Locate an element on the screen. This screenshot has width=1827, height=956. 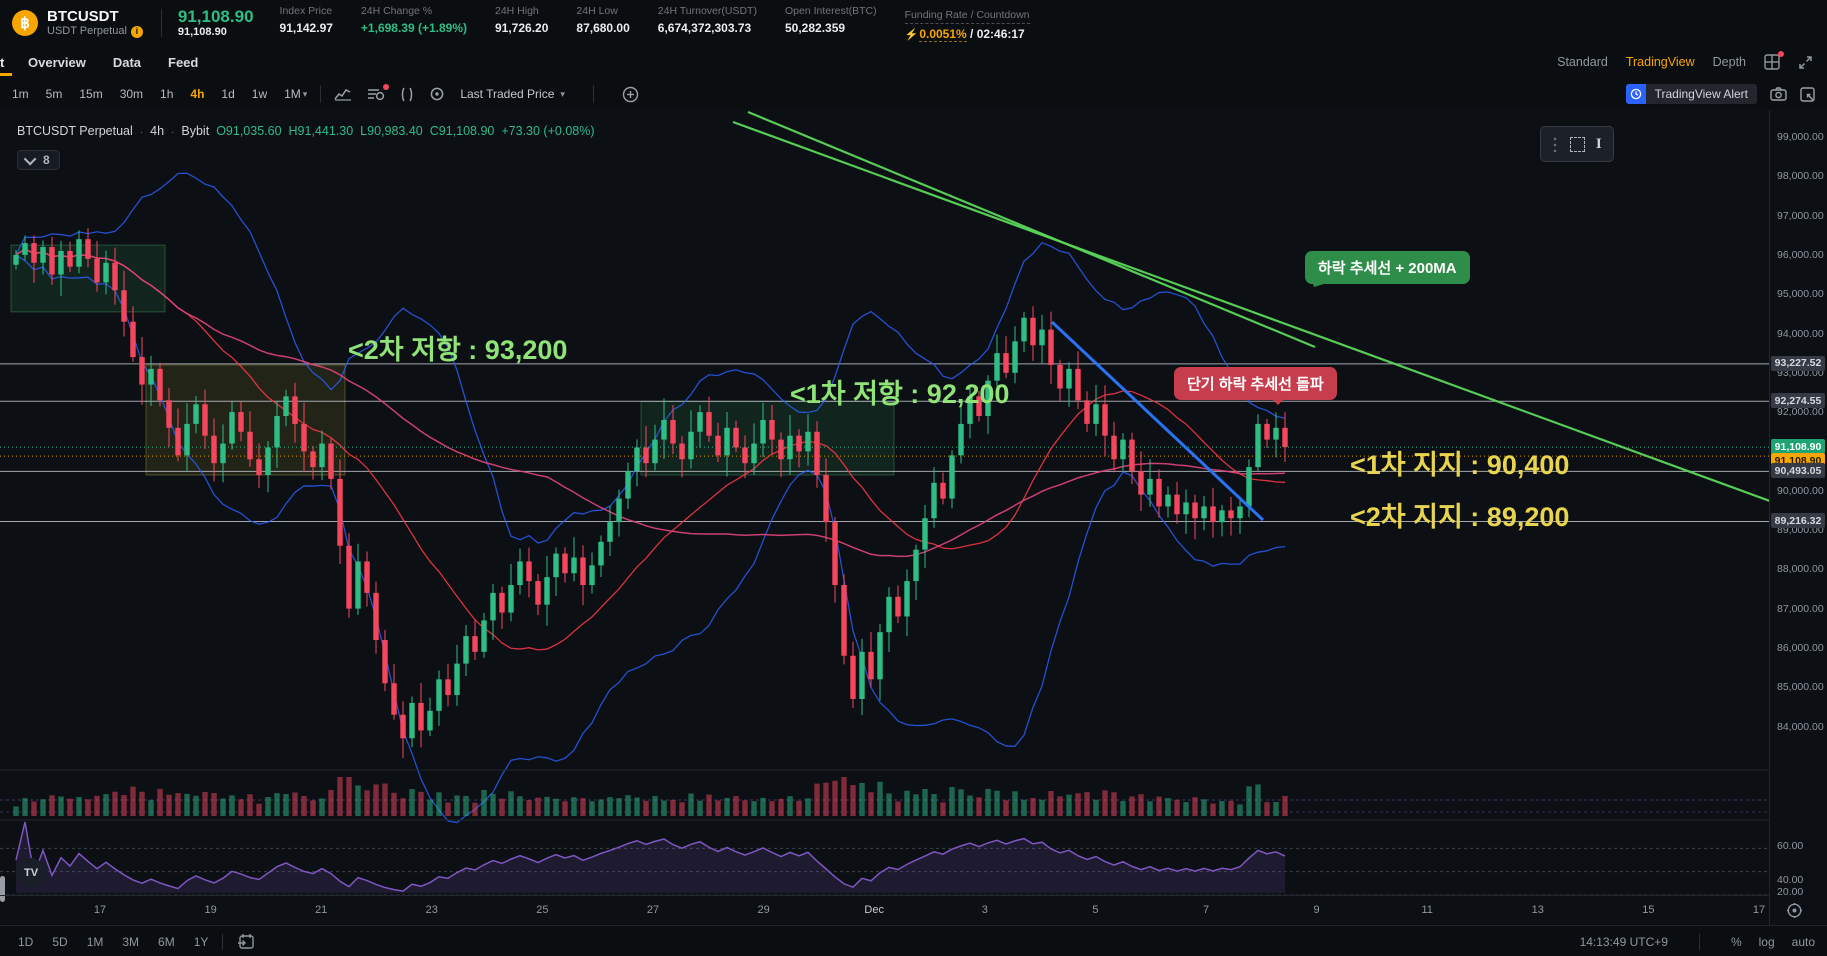
symbol-title: BTCUSDT is located at coordinates (83, 16).